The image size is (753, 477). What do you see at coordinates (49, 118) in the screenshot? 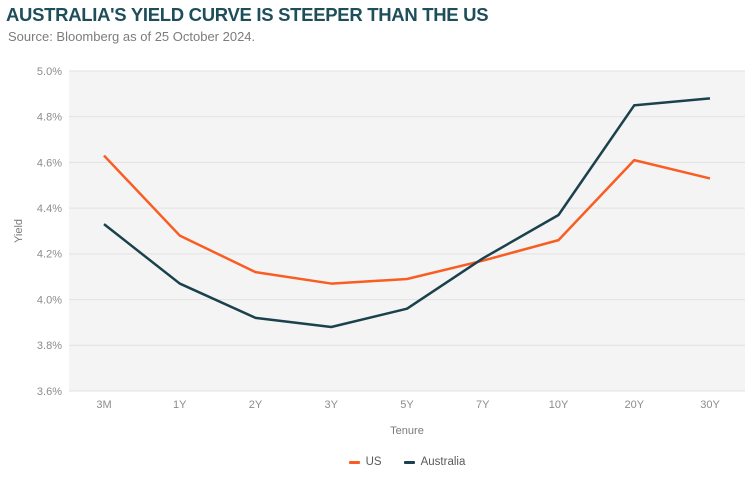
I see `y-tick-label: 4.8%` at bounding box center [49, 118].